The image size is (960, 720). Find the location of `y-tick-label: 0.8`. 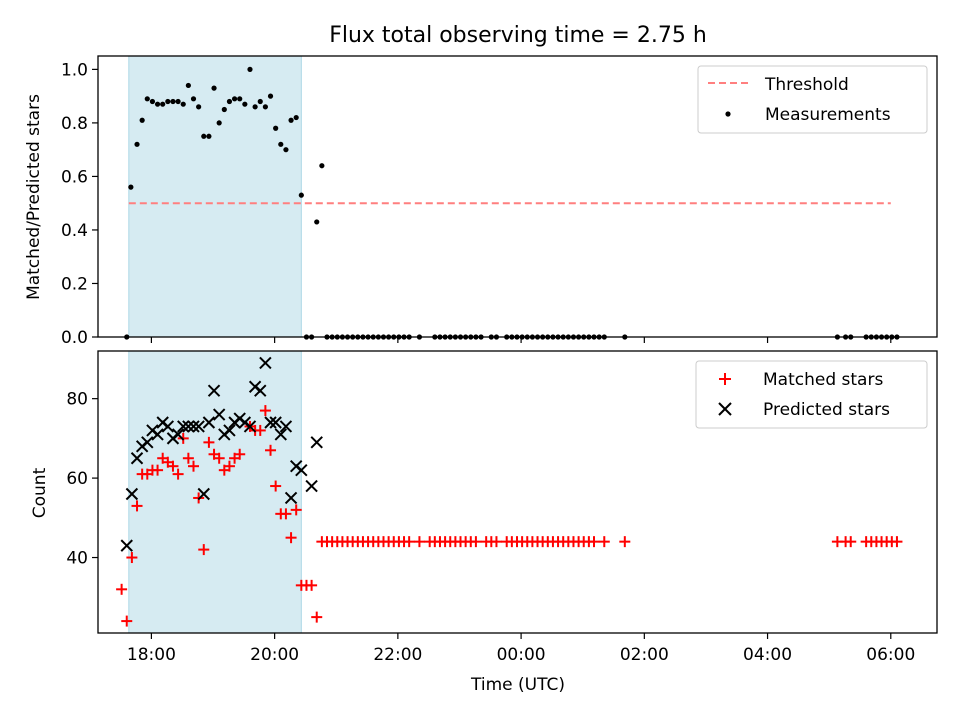

y-tick-label: 0.8 is located at coordinates (74, 124).